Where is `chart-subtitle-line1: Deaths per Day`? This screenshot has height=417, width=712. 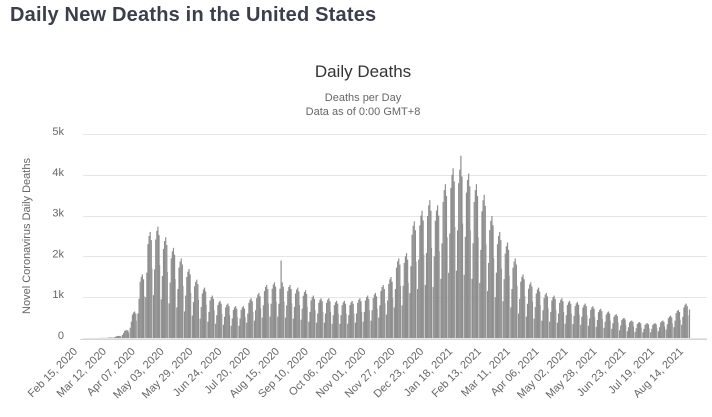 chart-subtitle-line1: Deaths per Day is located at coordinates (363, 98).